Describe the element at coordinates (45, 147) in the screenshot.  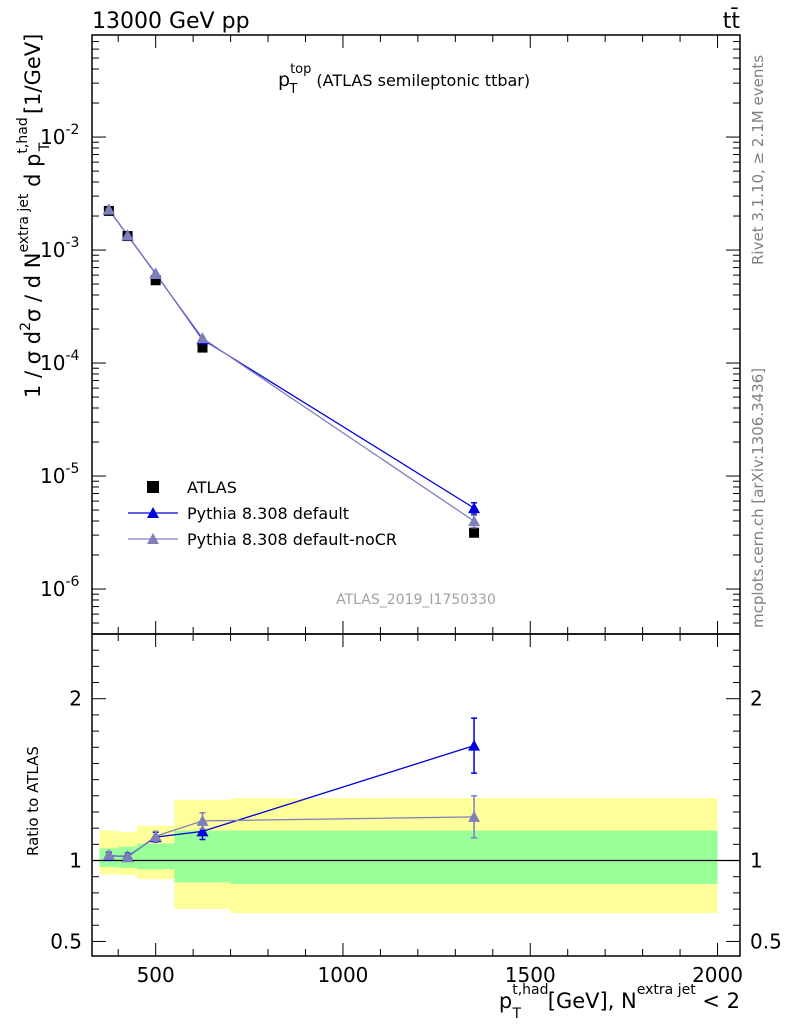
I see `main-ylabel-g: T` at that location.